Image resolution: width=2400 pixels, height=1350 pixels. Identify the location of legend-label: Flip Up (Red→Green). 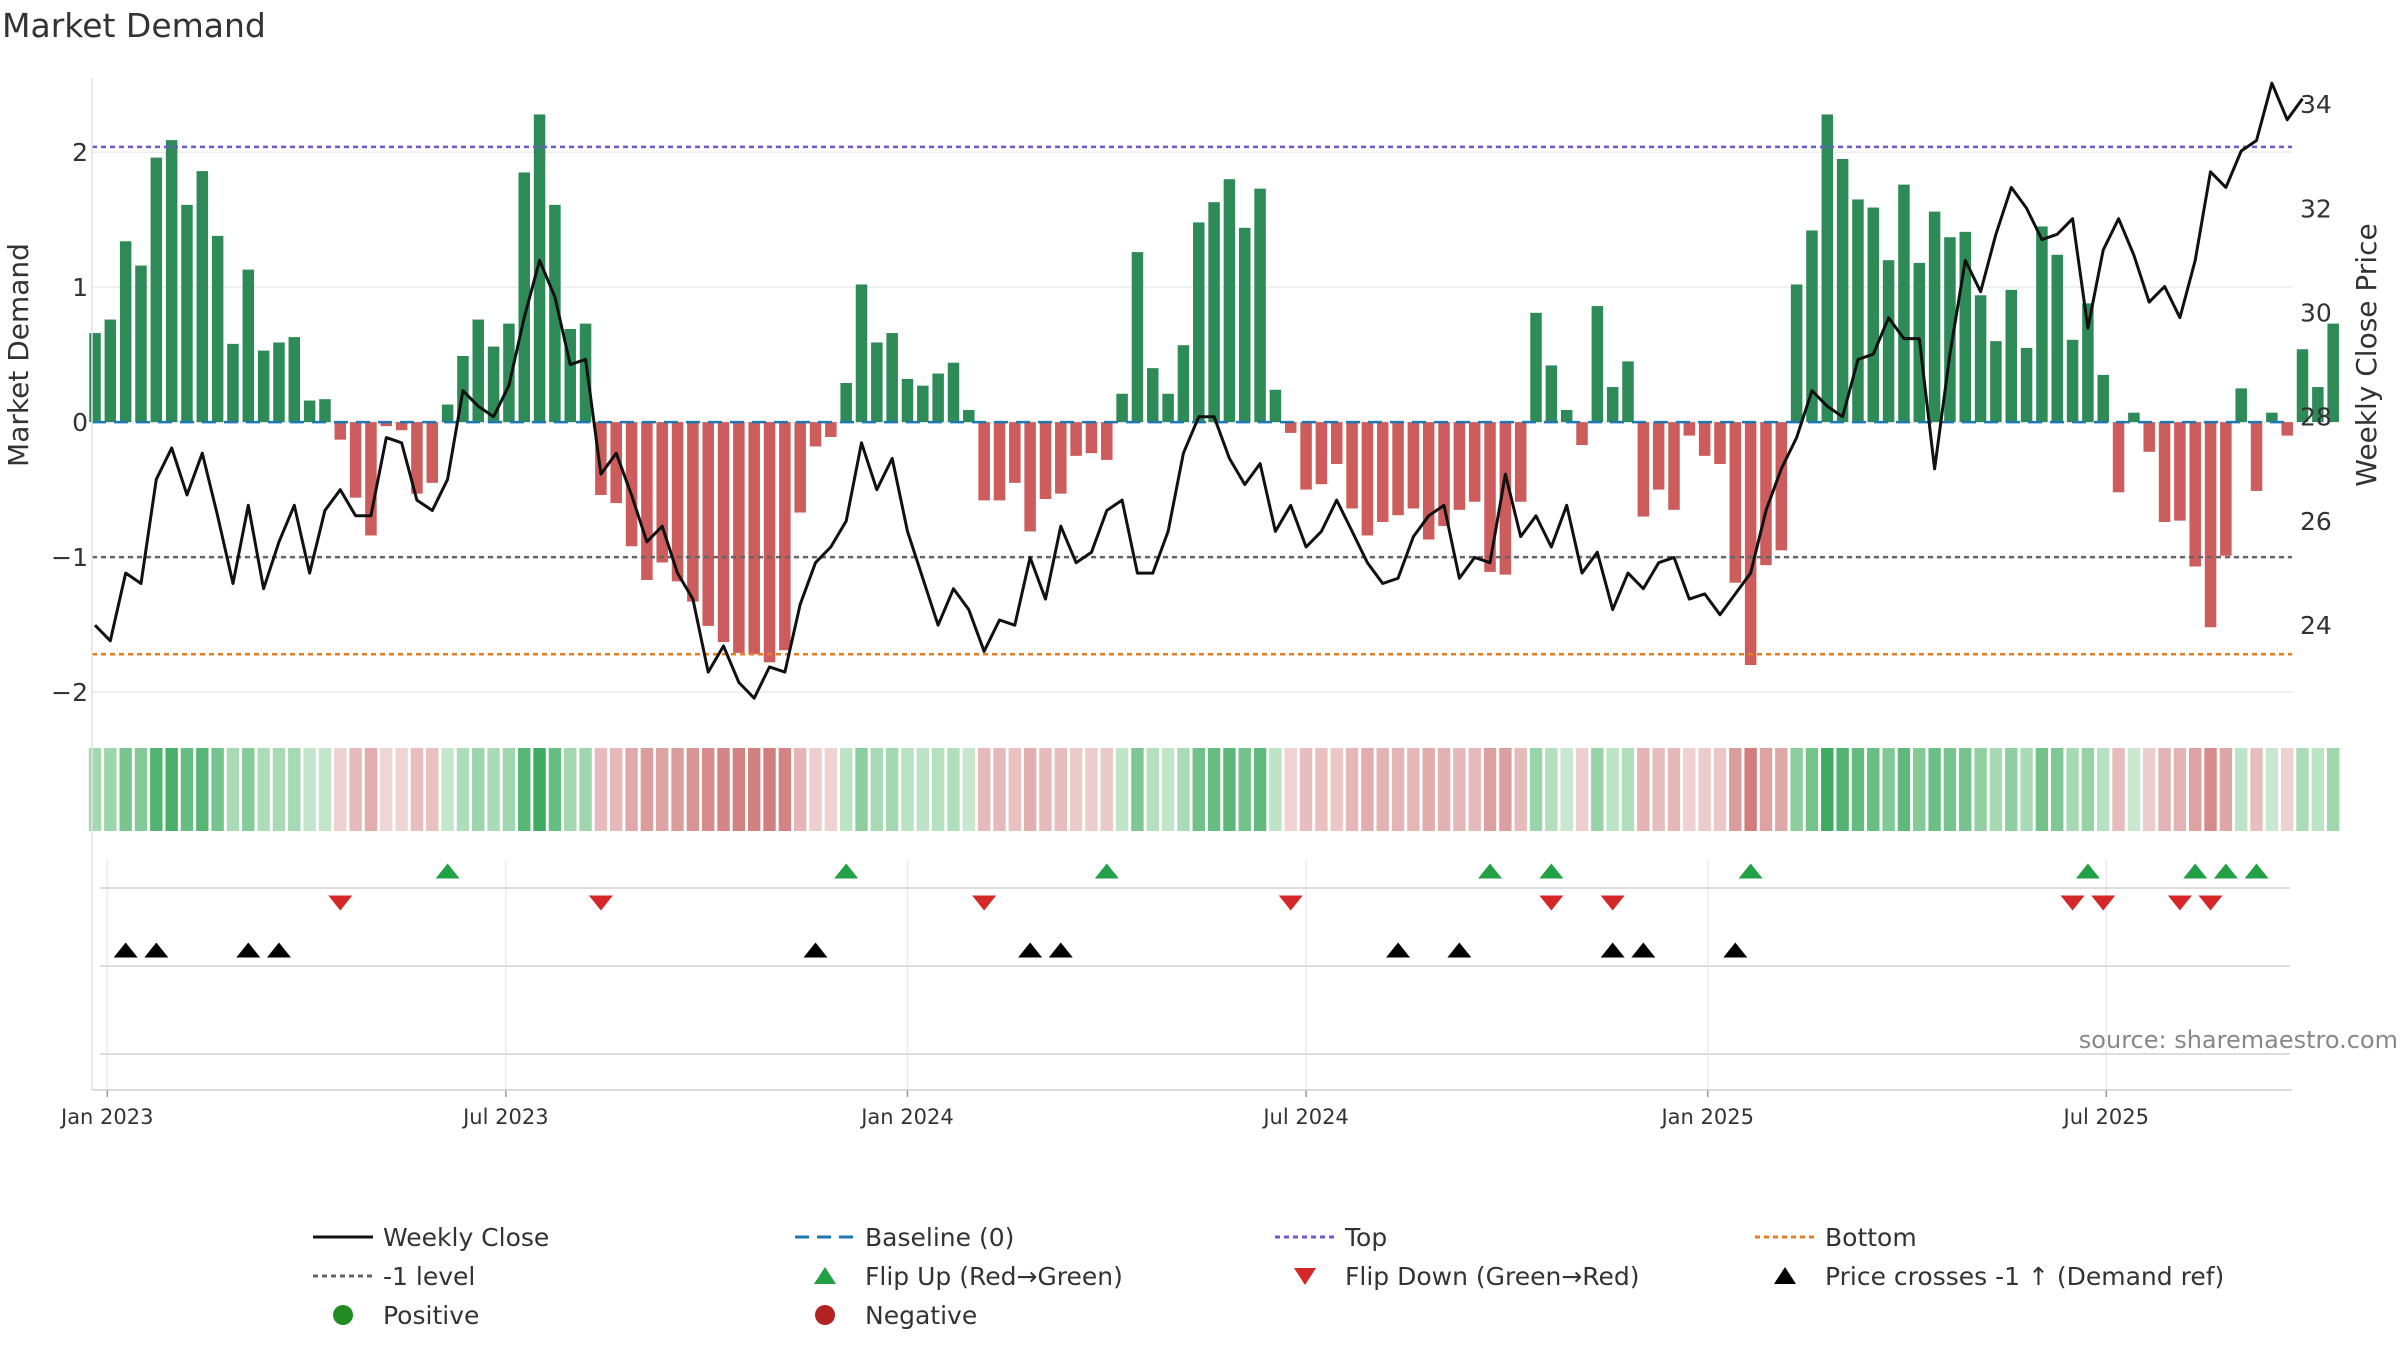
(994, 1276).